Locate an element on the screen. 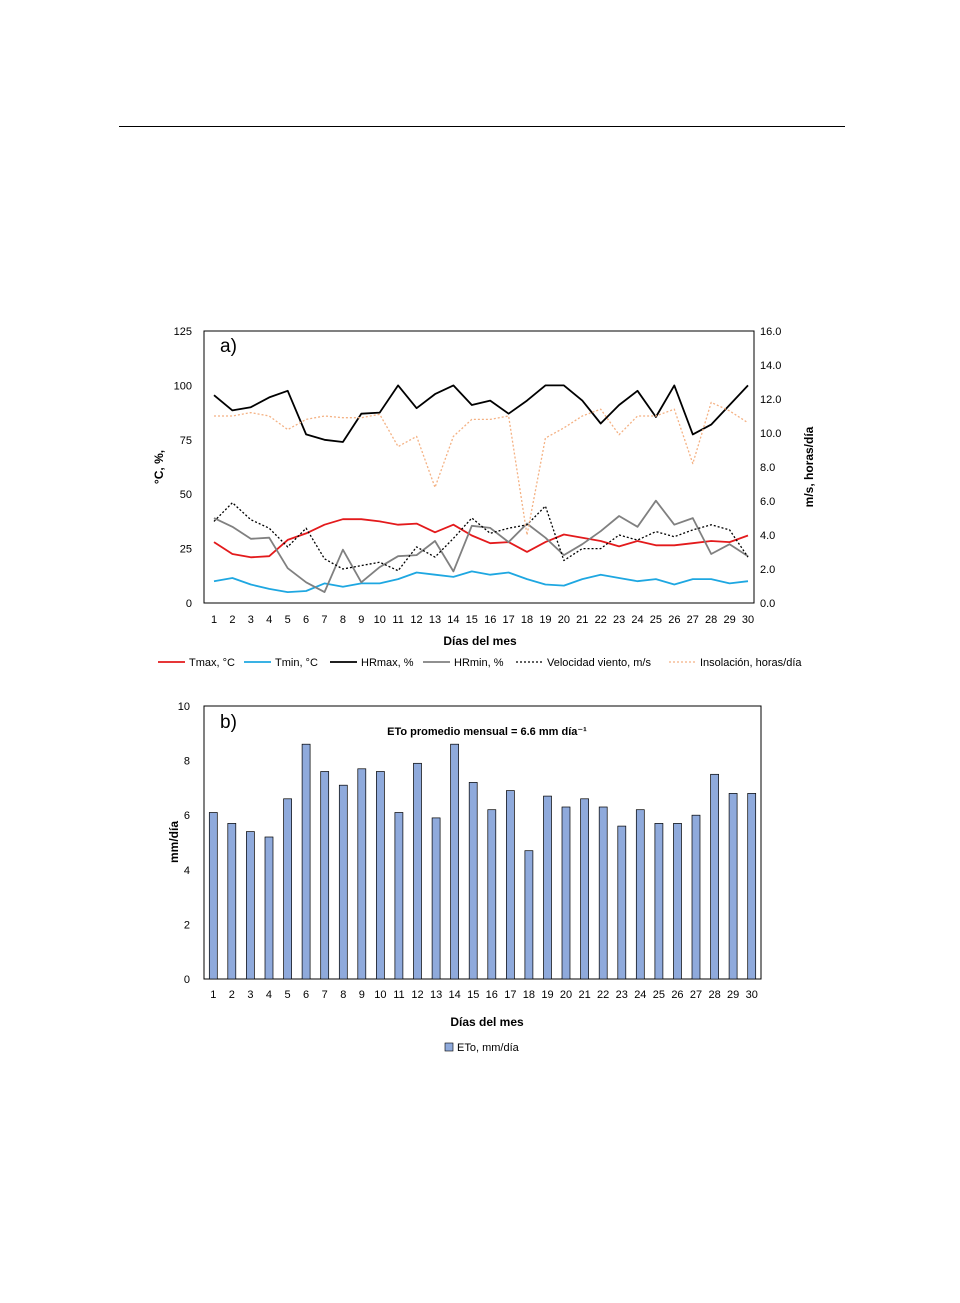 The image size is (960, 1303). y2-tick-label: 0.0 is located at coordinates (767, 604).